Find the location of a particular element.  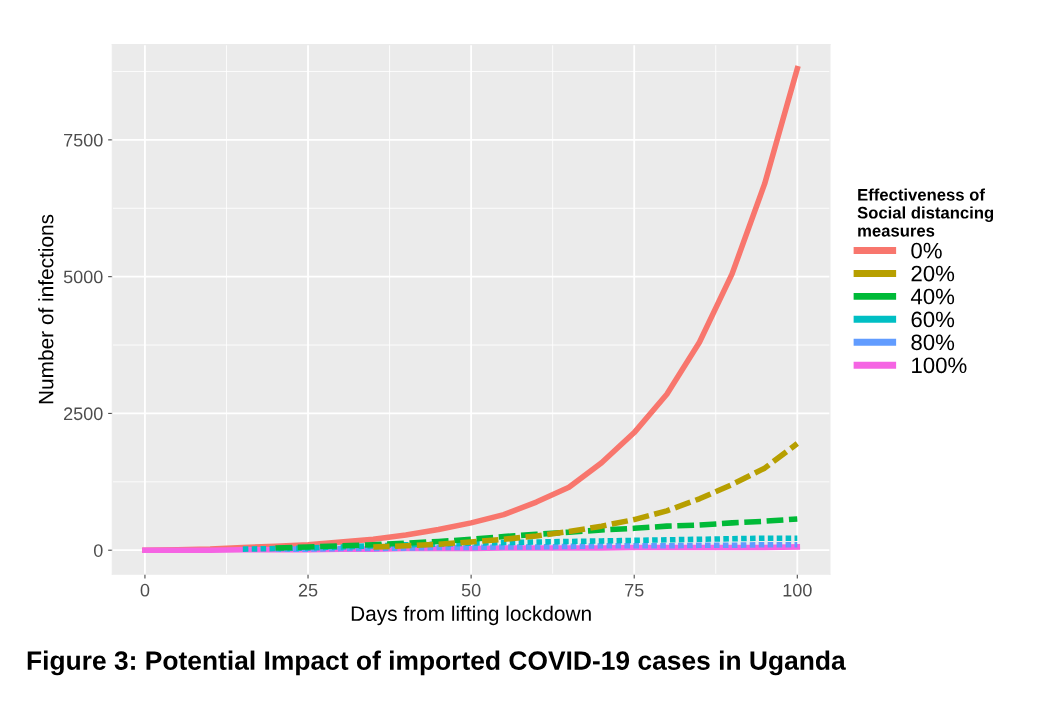

legend-label: 60% is located at coordinates (933, 319).